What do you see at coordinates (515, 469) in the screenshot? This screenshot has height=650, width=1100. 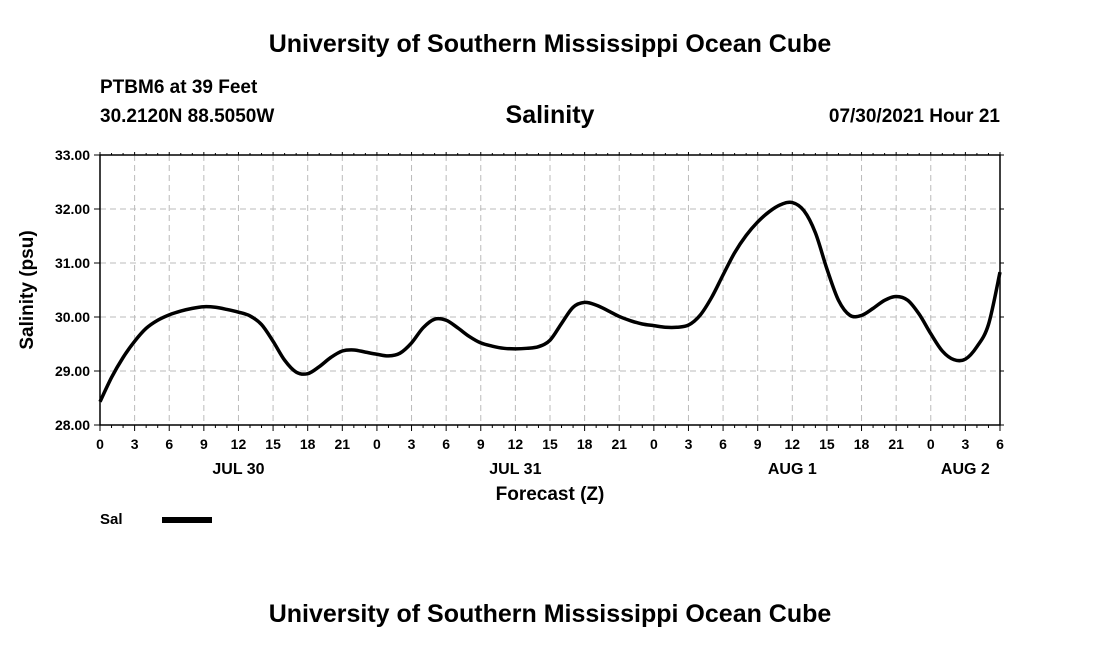 I see `date-label: JUL 31` at bounding box center [515, 469].